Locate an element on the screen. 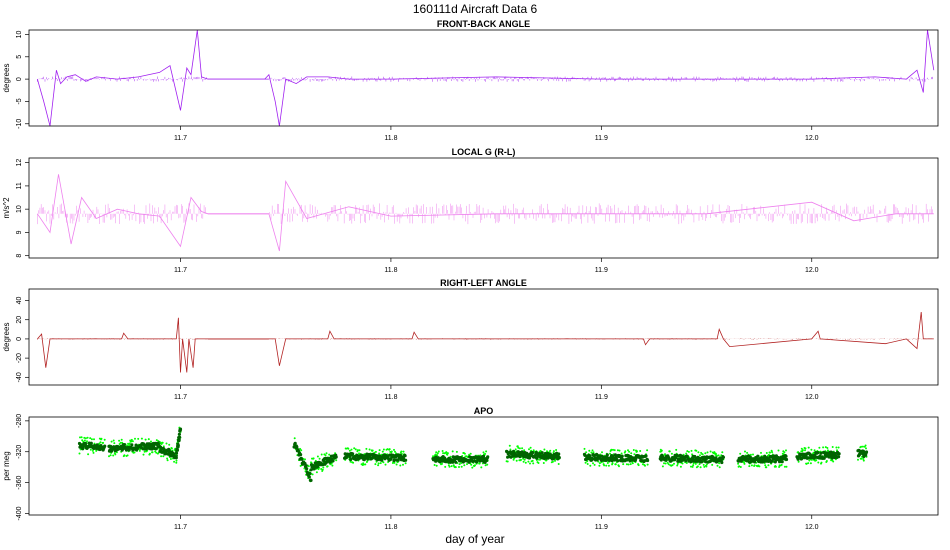 The width and height of the screenshot is (950, 550). y-tick-label: 40 is located at coordinates (19, 301).